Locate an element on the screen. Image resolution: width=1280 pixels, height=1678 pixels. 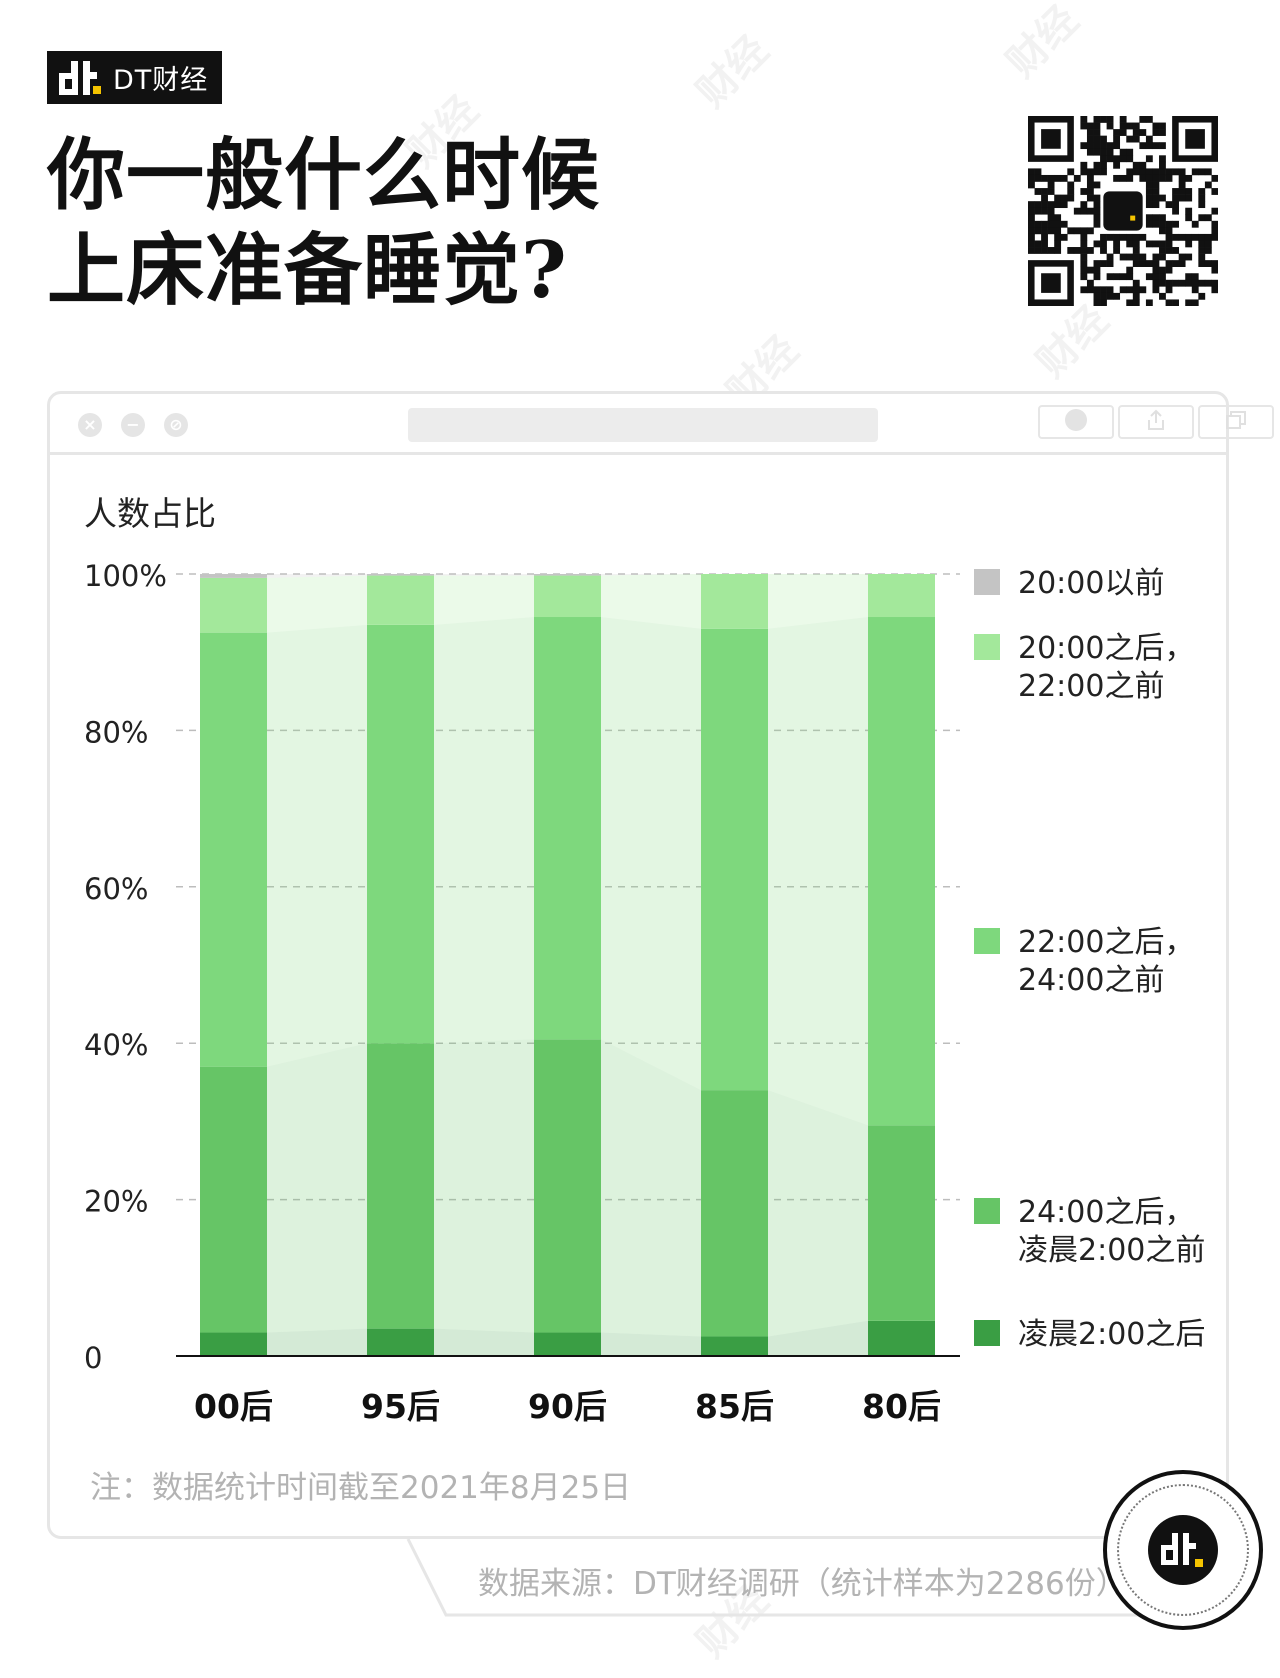
record-icon is located at coordinates (1076, 422).